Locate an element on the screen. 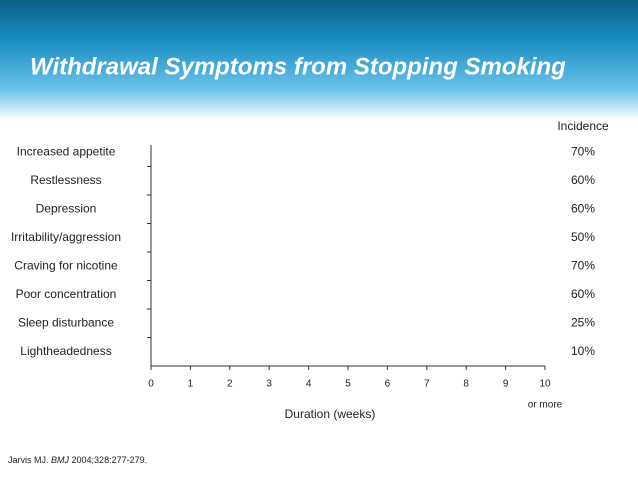 This screenshot has height=479, width=638. x-tick-label: 4 is located at coordinates (309, 384).